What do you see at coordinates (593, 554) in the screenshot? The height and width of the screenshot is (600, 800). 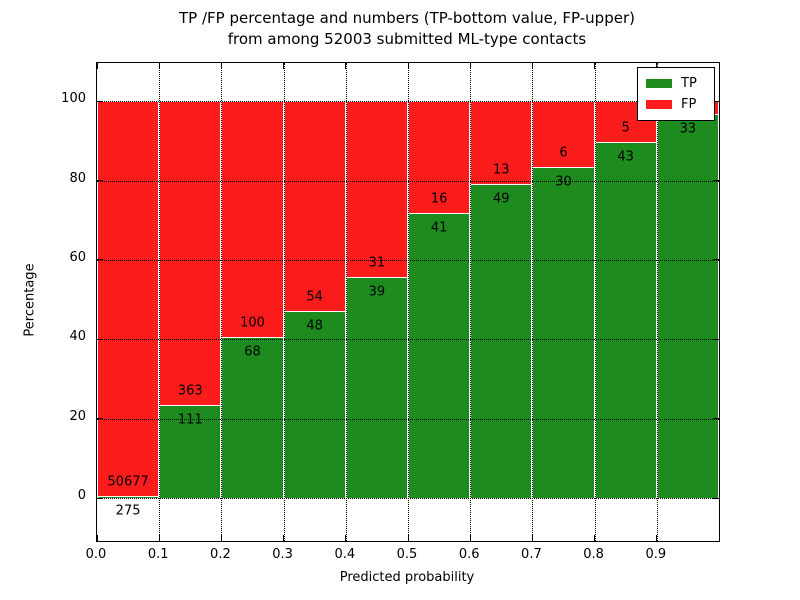 I see `x-tick-label: 0.8` at bounding box center [593, 554].